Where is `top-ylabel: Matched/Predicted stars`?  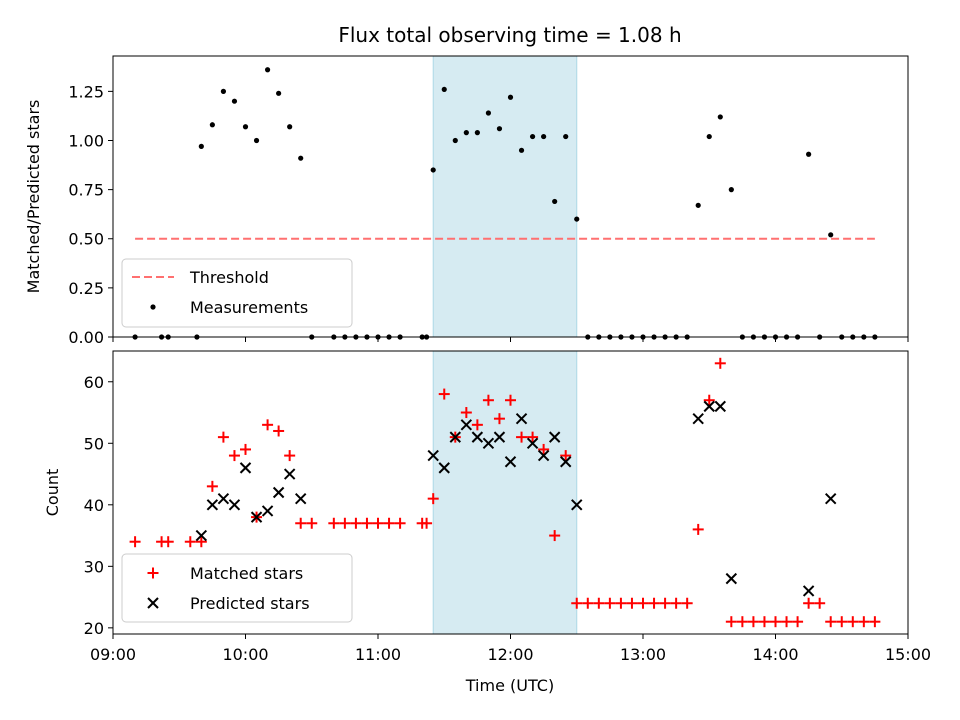
top-ylabel: Matched/Predicted stars is located at coordinates (33, 197).